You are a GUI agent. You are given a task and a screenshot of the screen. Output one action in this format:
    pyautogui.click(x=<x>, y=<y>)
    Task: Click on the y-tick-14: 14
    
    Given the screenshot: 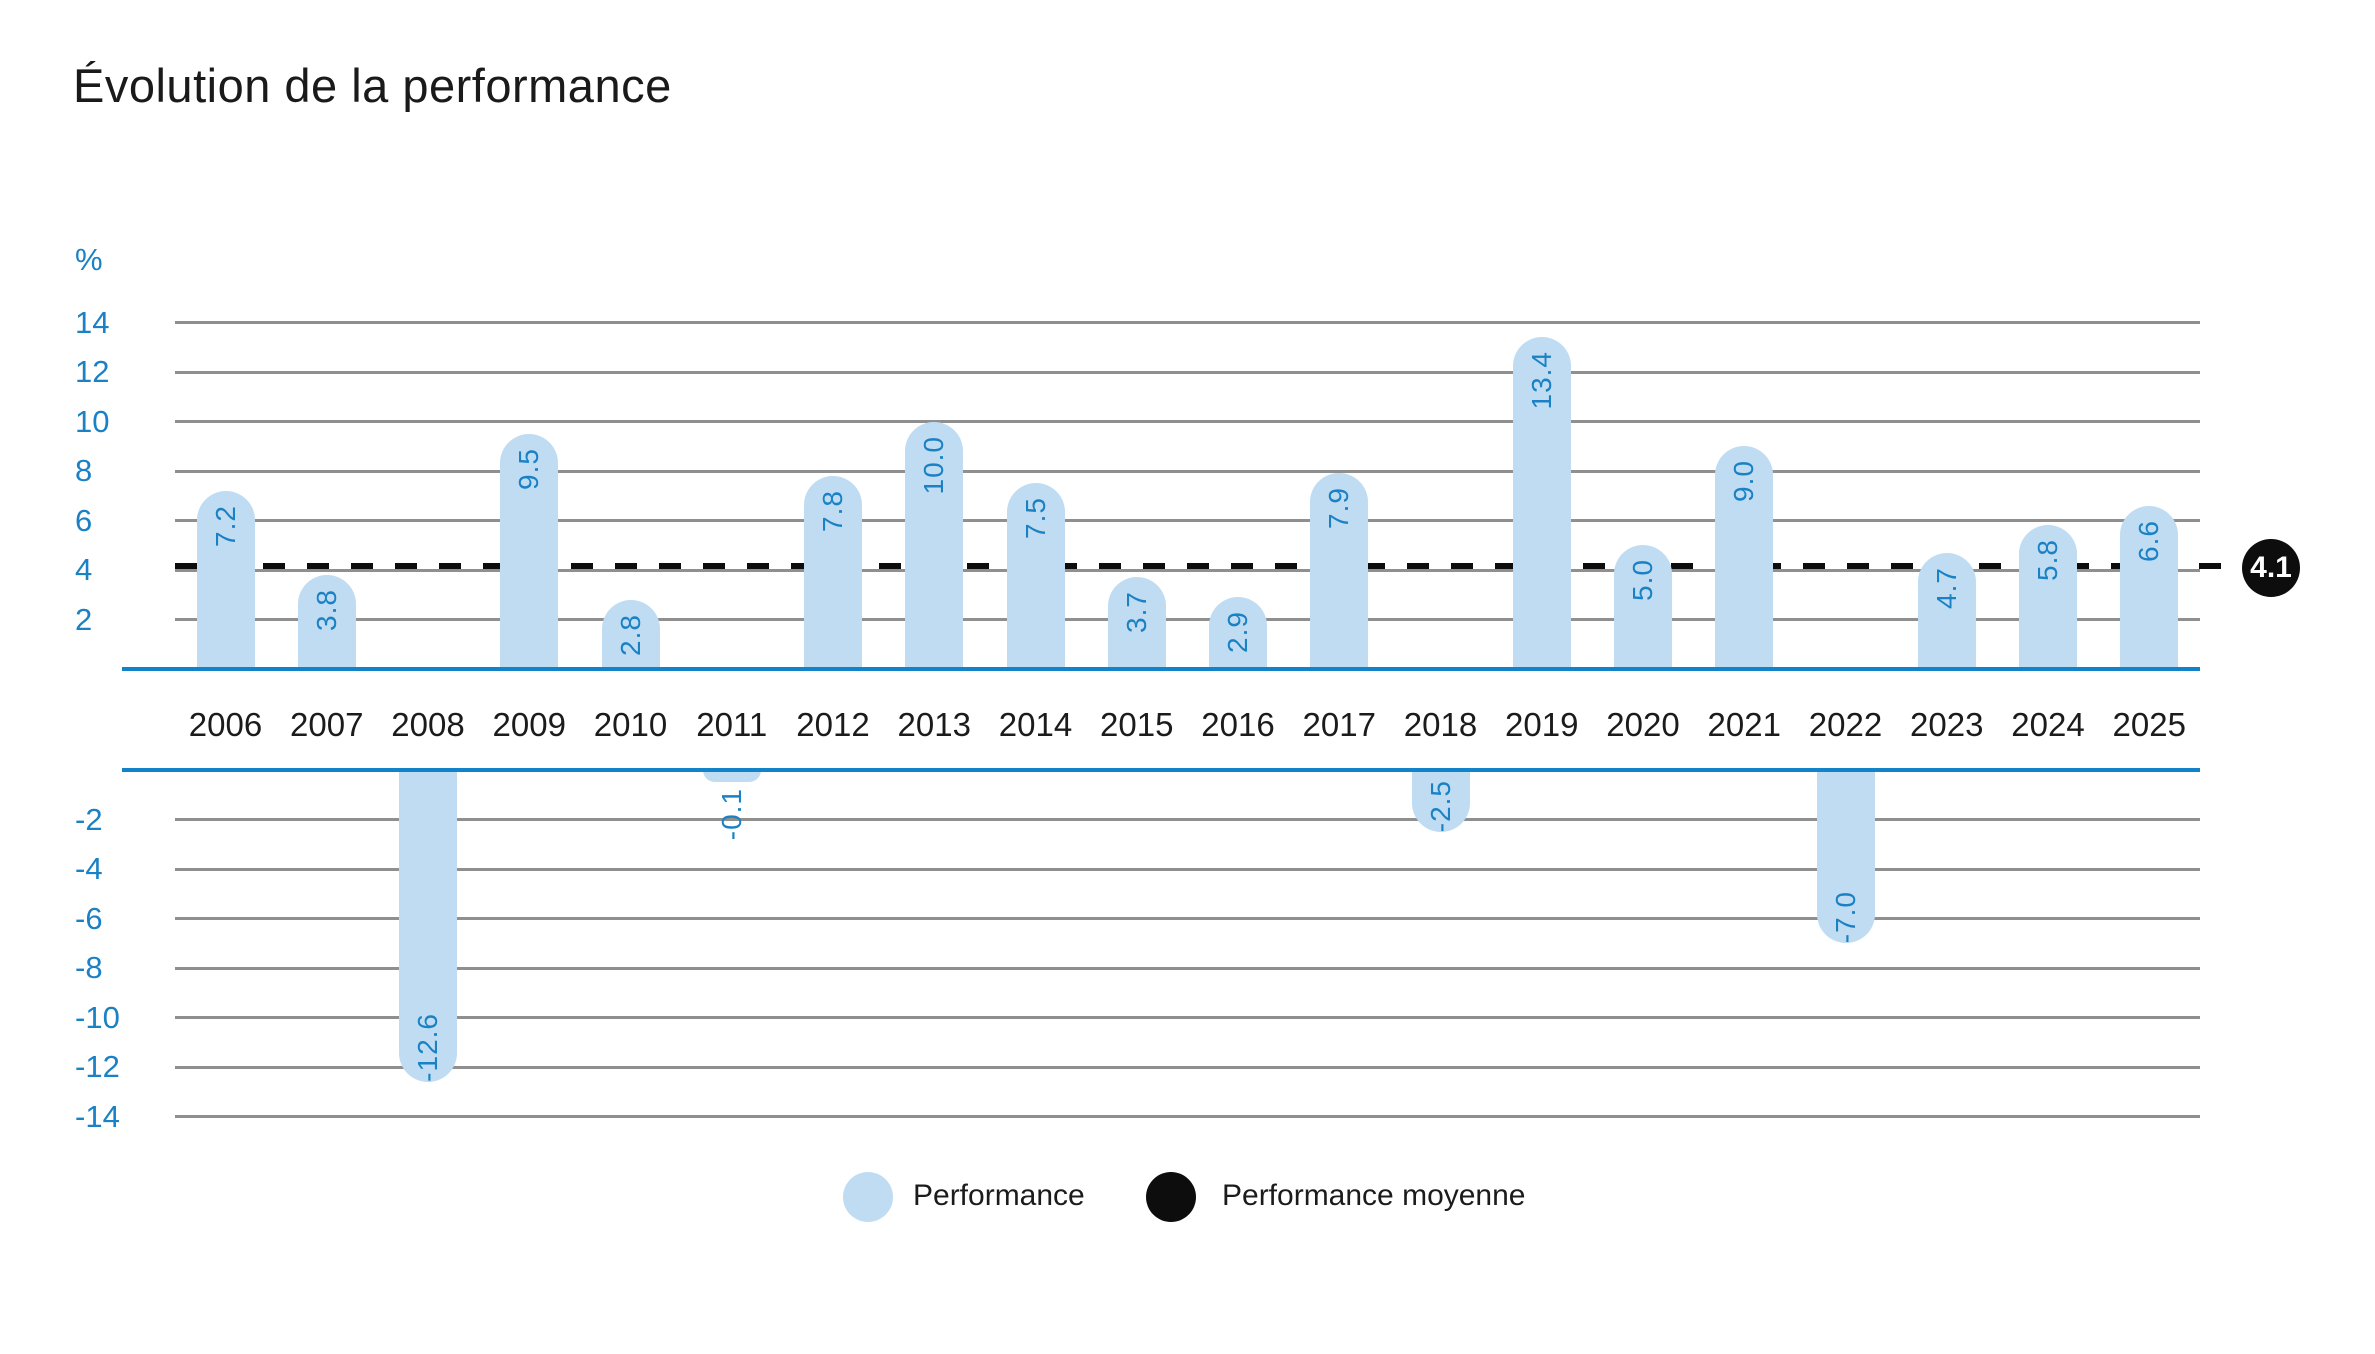 What is the action you would take?
    pyautogui.click(x=92, y=322)
    